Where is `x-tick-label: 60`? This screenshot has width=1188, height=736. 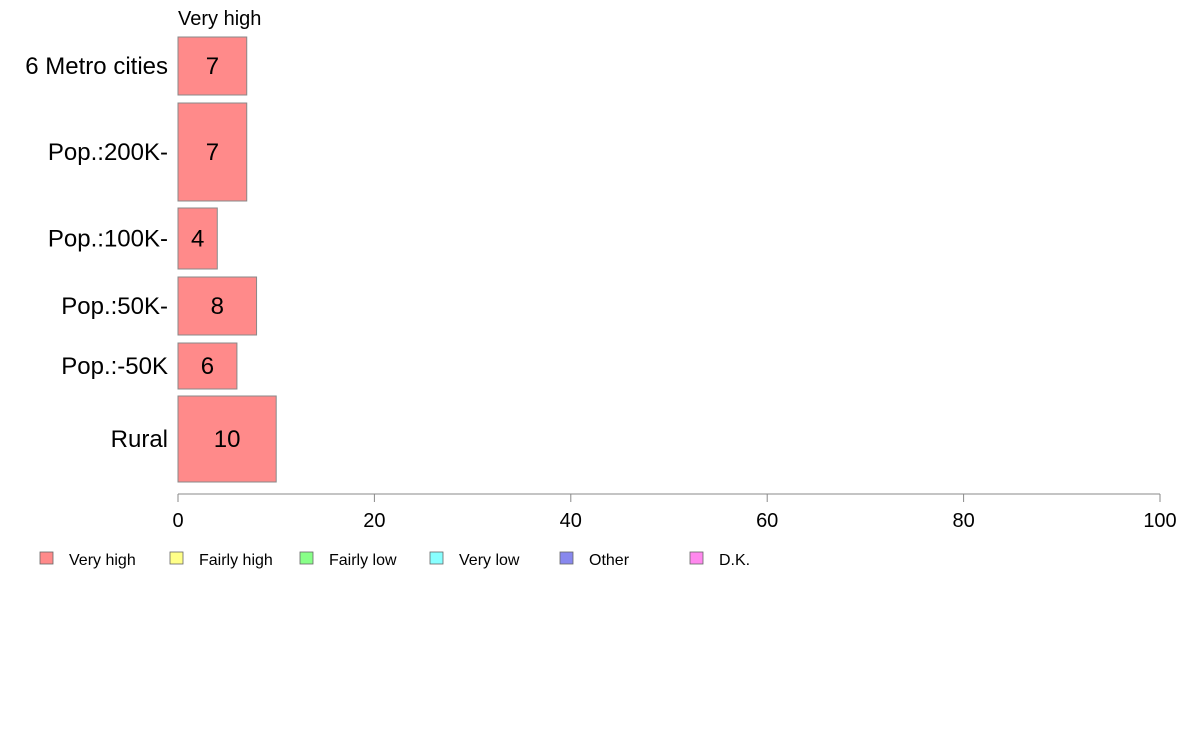 x-tick-label: 60 is located at coordinates (767, 521).